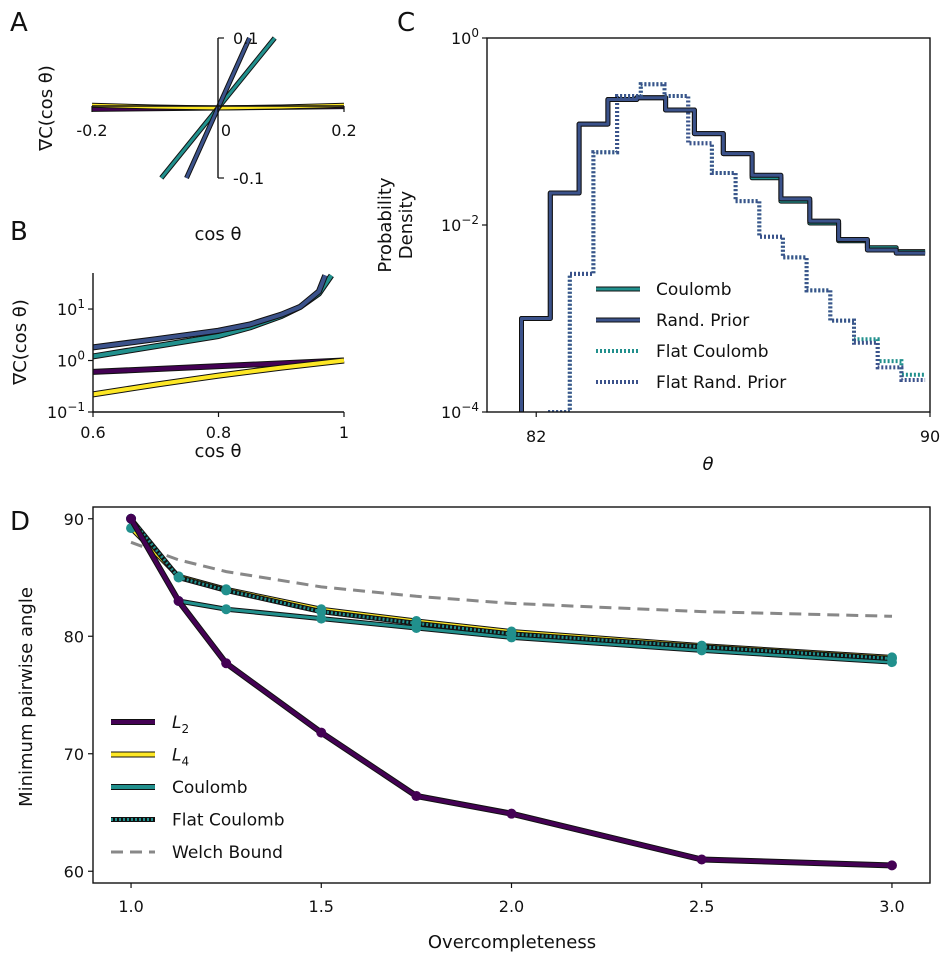 The width and height of the screenshot is (945, 957). I want to click on panel-b-series, so click(218, 335).